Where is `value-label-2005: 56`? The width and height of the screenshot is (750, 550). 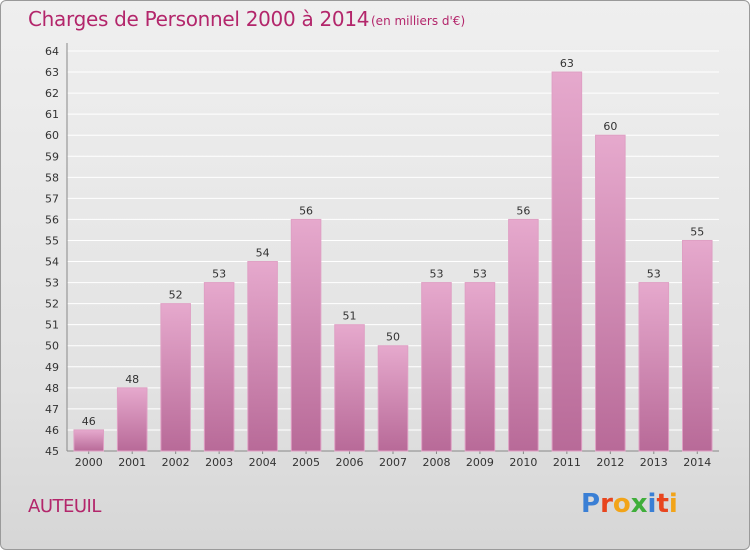 value-label-2005: 56 is located at coordinates (306, 210).